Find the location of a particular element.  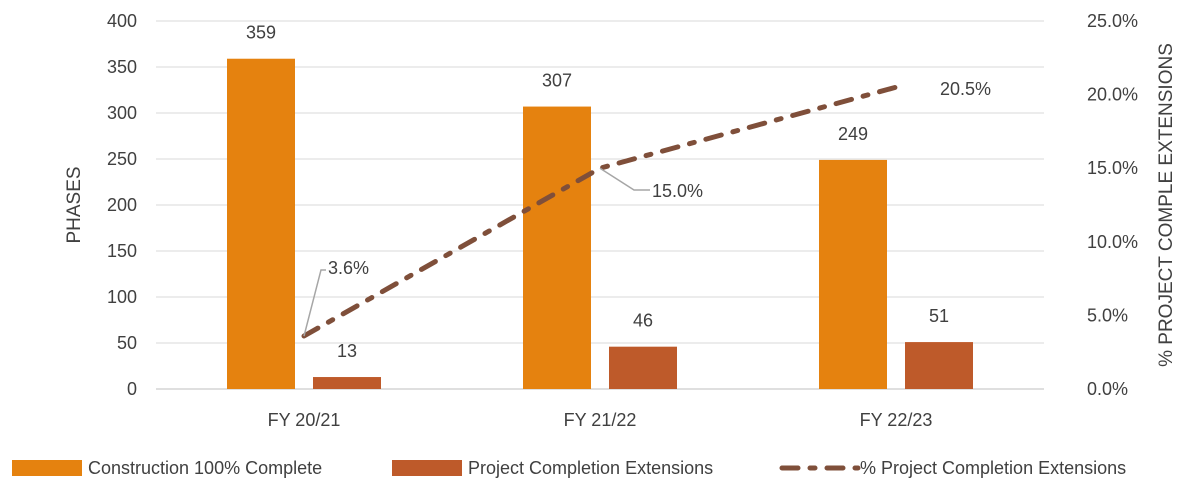

y-axis-title: PHASES is located at coordinates (74, 204).